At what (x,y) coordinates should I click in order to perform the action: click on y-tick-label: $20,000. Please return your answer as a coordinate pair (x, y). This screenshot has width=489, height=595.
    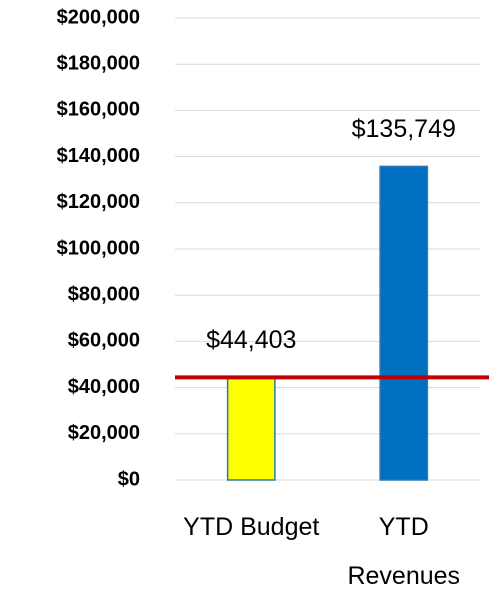
    Looking at the image, I should click on (104, 433).